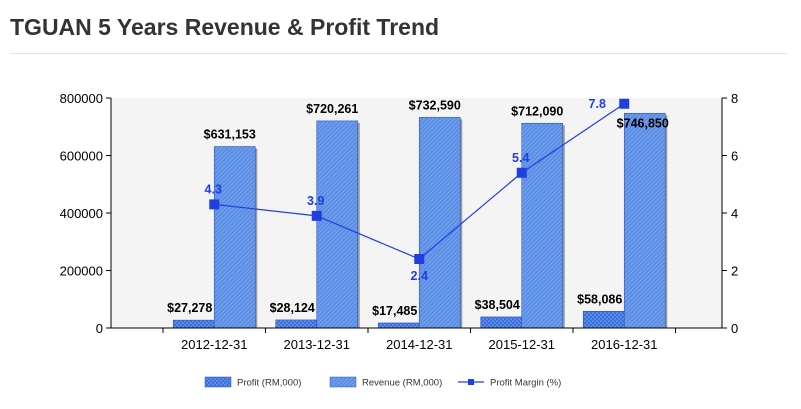 Image resolution: width=801 pixels, height=409 pixels. Describe the element at coordinates (81, 98) in the screenshot. I see `y-left-tick-label: 800000` at that location.